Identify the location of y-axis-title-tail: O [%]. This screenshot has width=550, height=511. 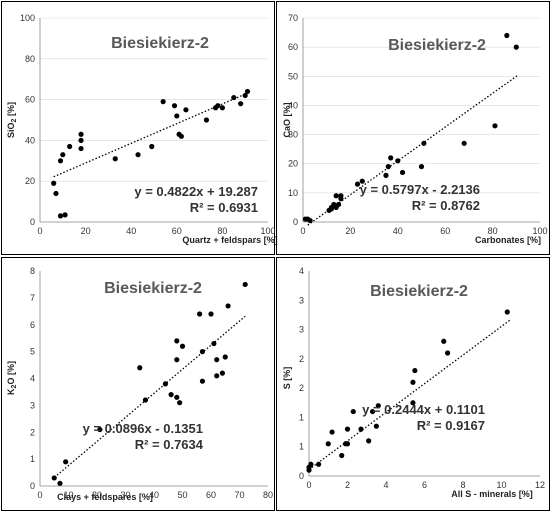
(11, 373).